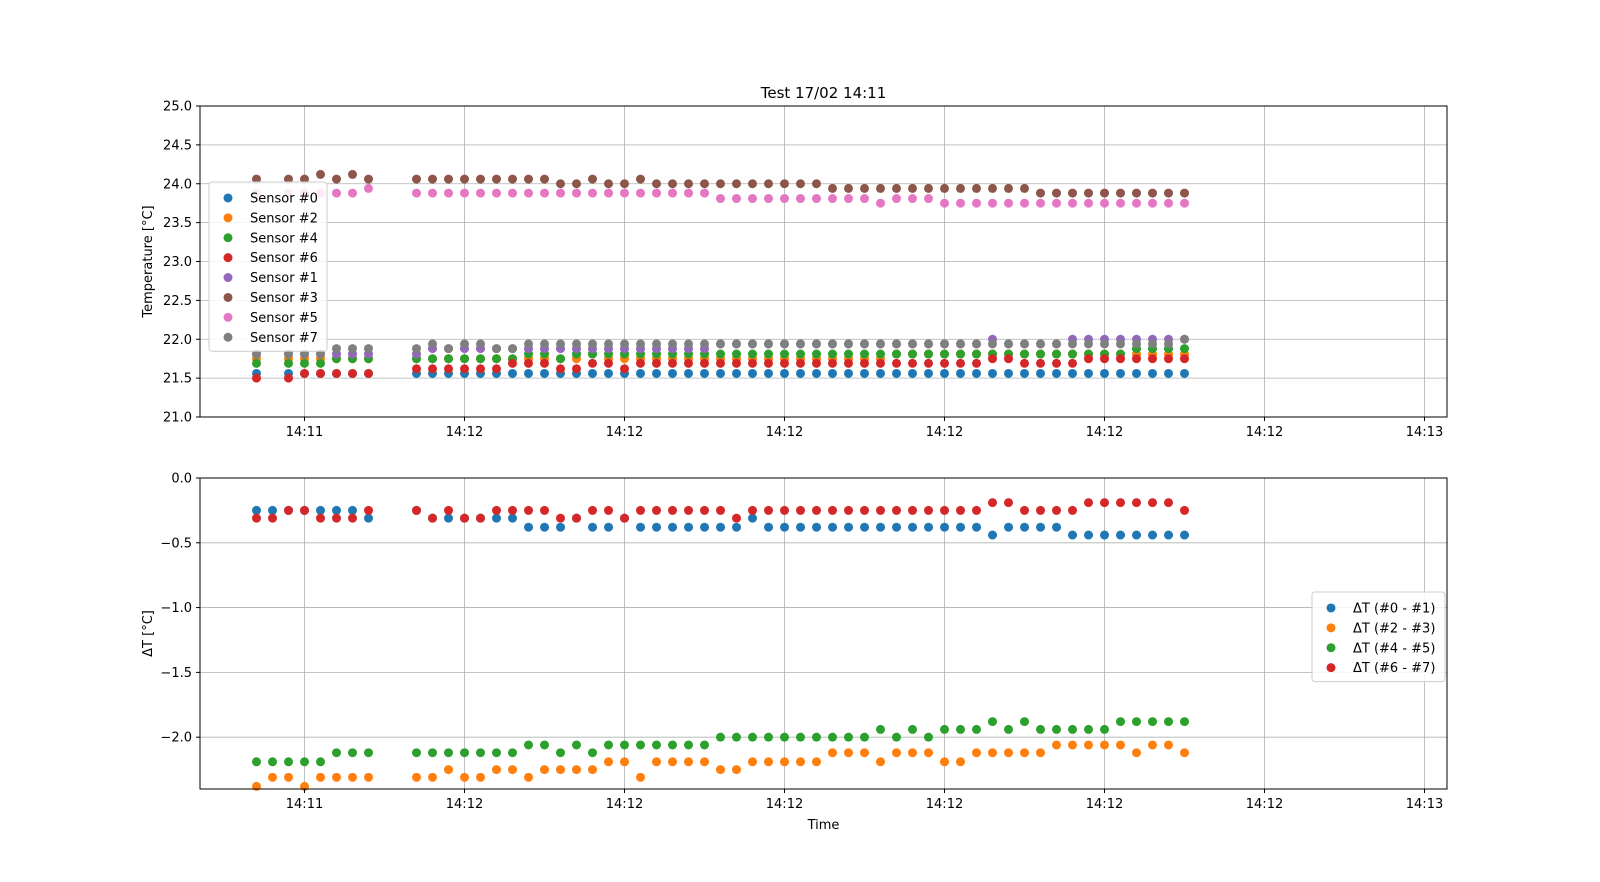 This screenshot has height=882, width=1600. I want to click on x-tick-label: 14:12, so click(1264, 804).